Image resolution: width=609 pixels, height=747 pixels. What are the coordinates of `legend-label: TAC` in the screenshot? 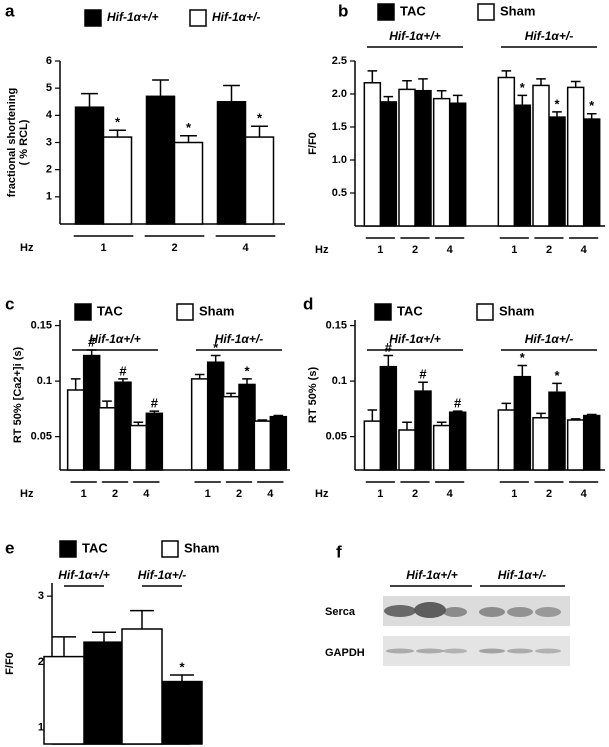 It's located at (410, 310).